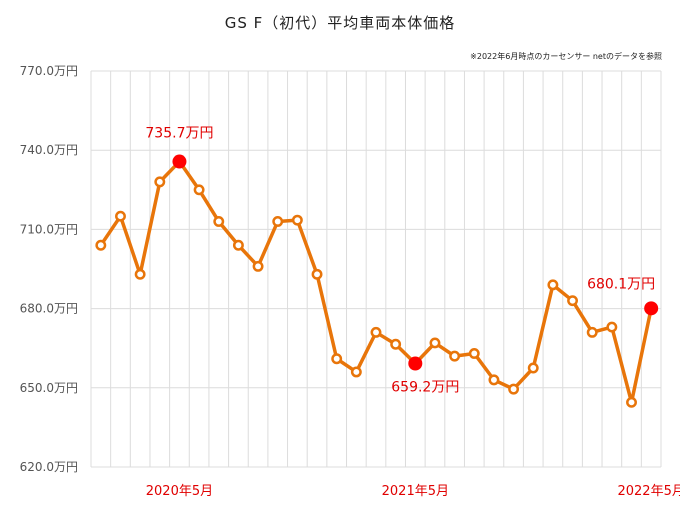 This screenshot has height=511, width=680. I want to click on chart-title: GS F（初代）平均車両本体価格, so click(340, 23).